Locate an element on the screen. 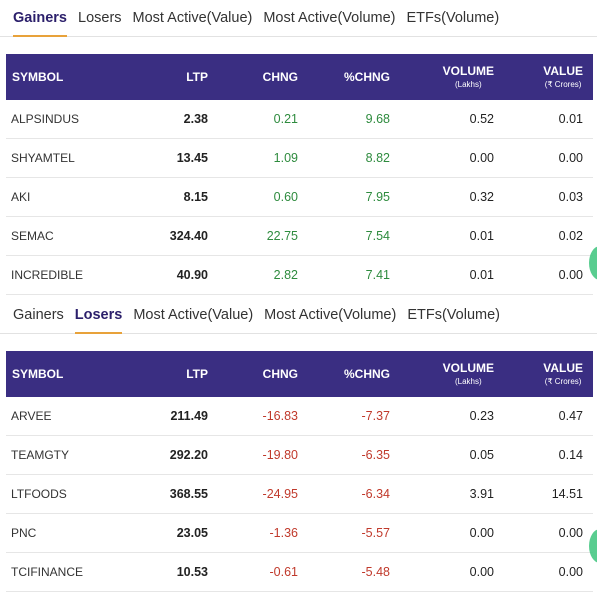  cell-value: 0.01 is located at coordinates (570, 119).